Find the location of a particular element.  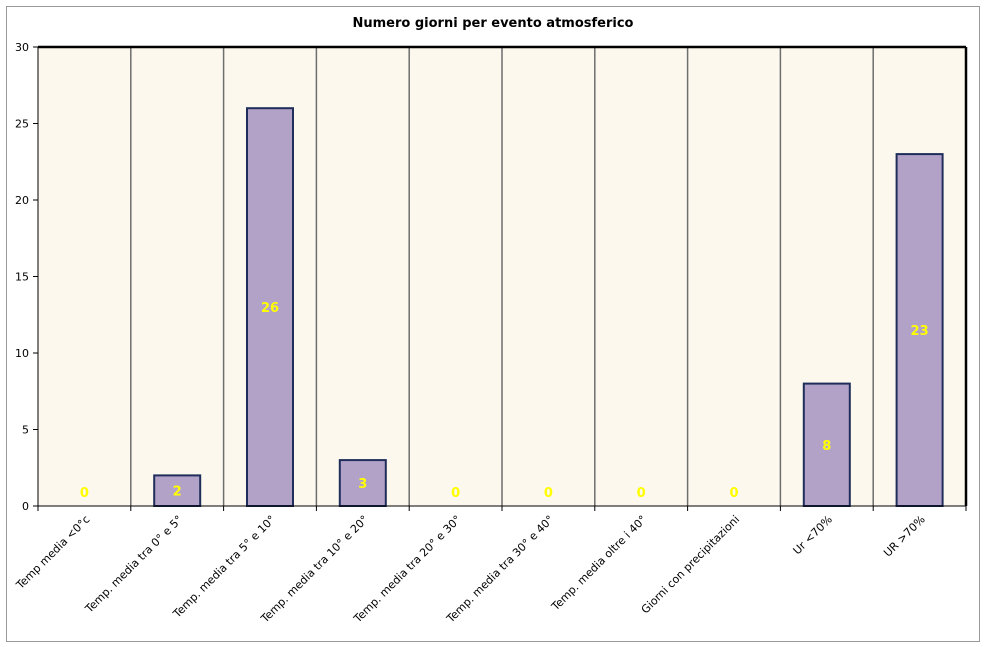

data-label: 23 is located at coordinates (920, 331).